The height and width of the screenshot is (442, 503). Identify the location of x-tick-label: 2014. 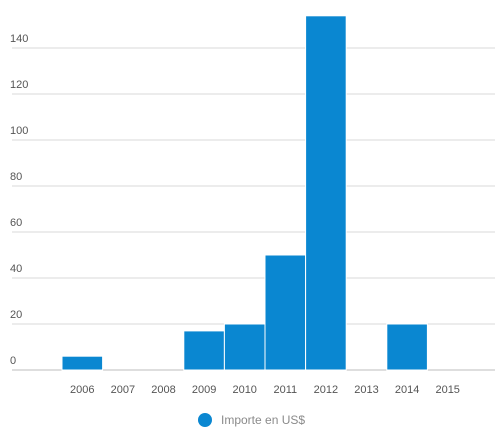
(407, 390).